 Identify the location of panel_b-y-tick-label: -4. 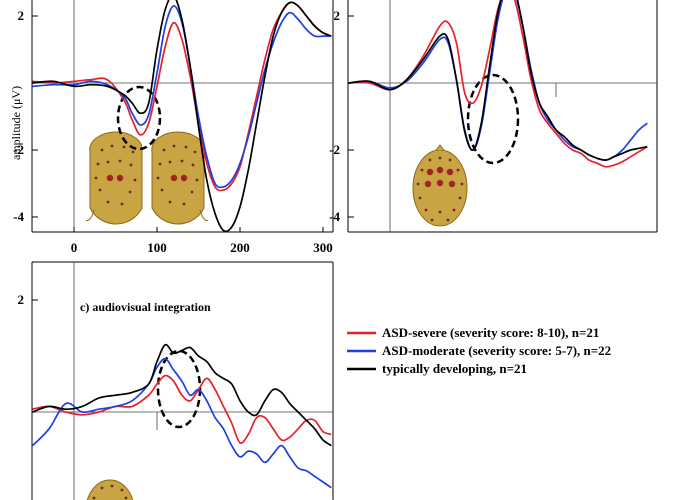
(334, 216).